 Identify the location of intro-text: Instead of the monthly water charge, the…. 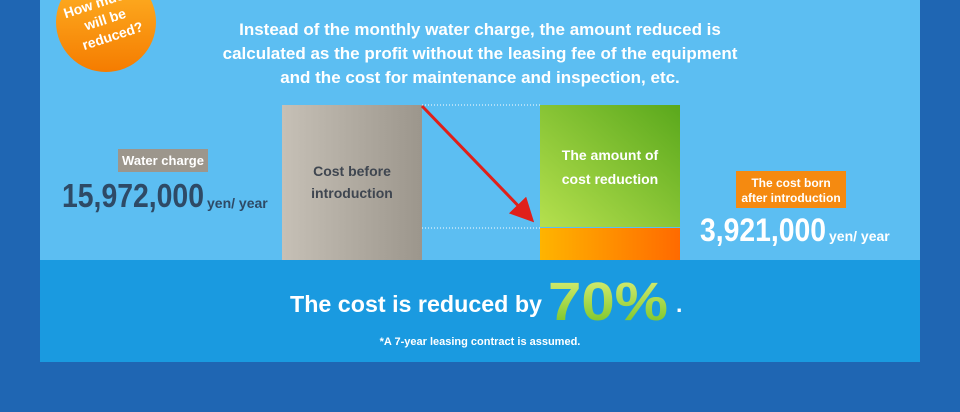
(480, 29).